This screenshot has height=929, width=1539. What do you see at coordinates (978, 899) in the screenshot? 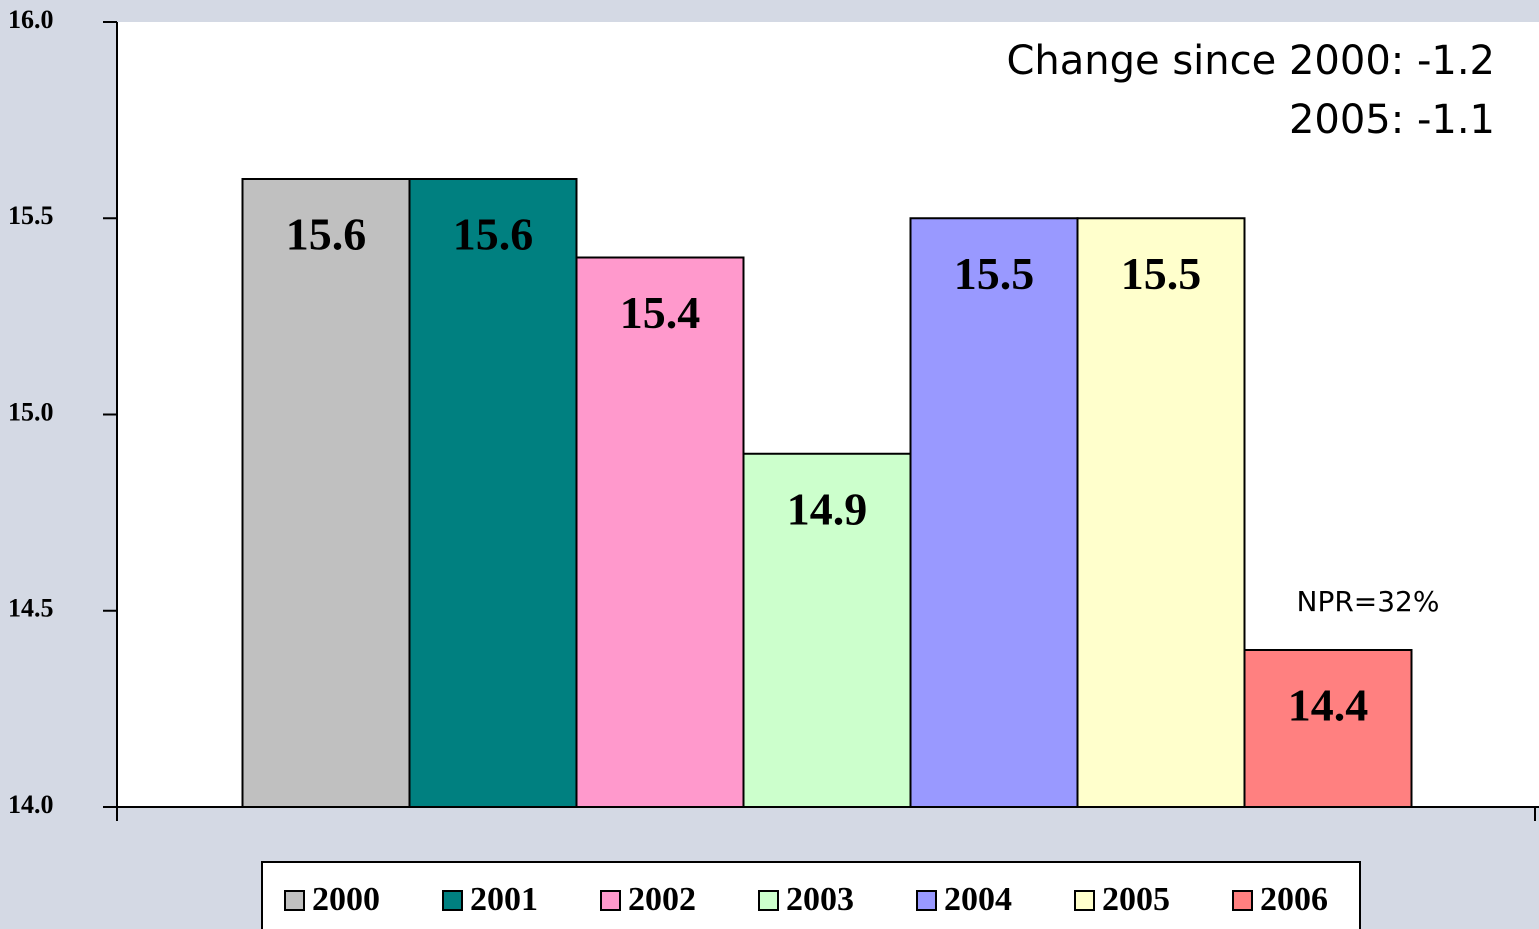
I see `legend-label: 2004` at bounding box center [978, 899].